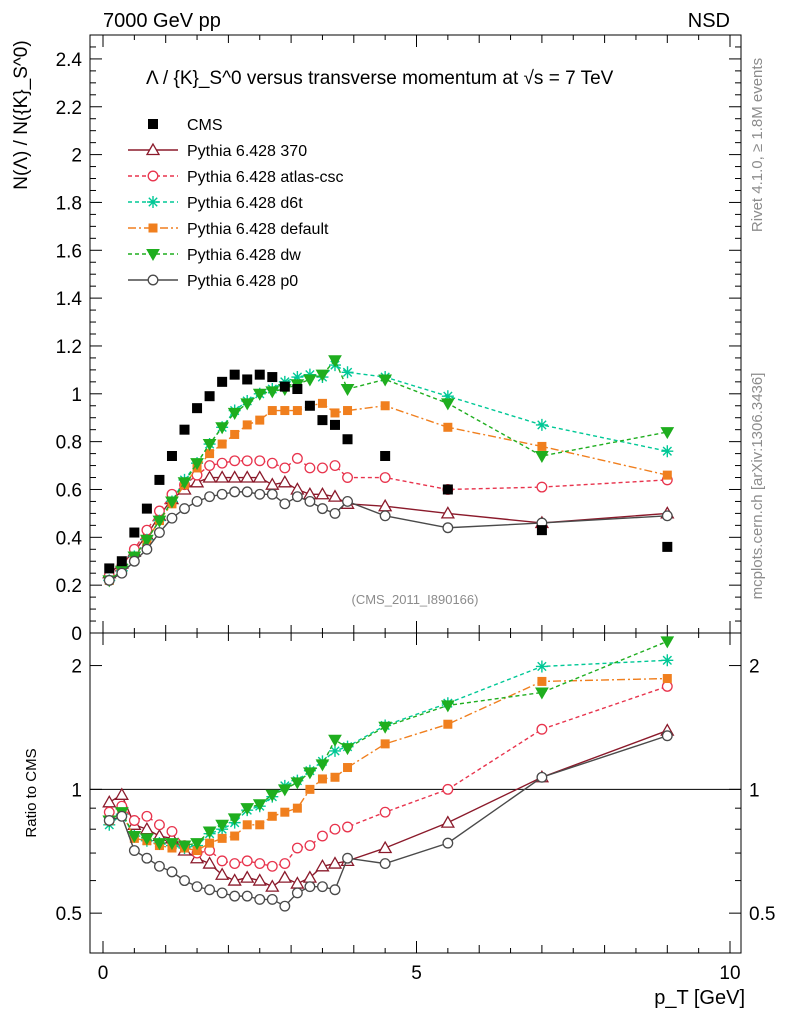 The image size is (786, 1024). What do you see at coordinates (388, 525) in the screenshot?
I see `series-0-line` at bounding box center [388, 525].